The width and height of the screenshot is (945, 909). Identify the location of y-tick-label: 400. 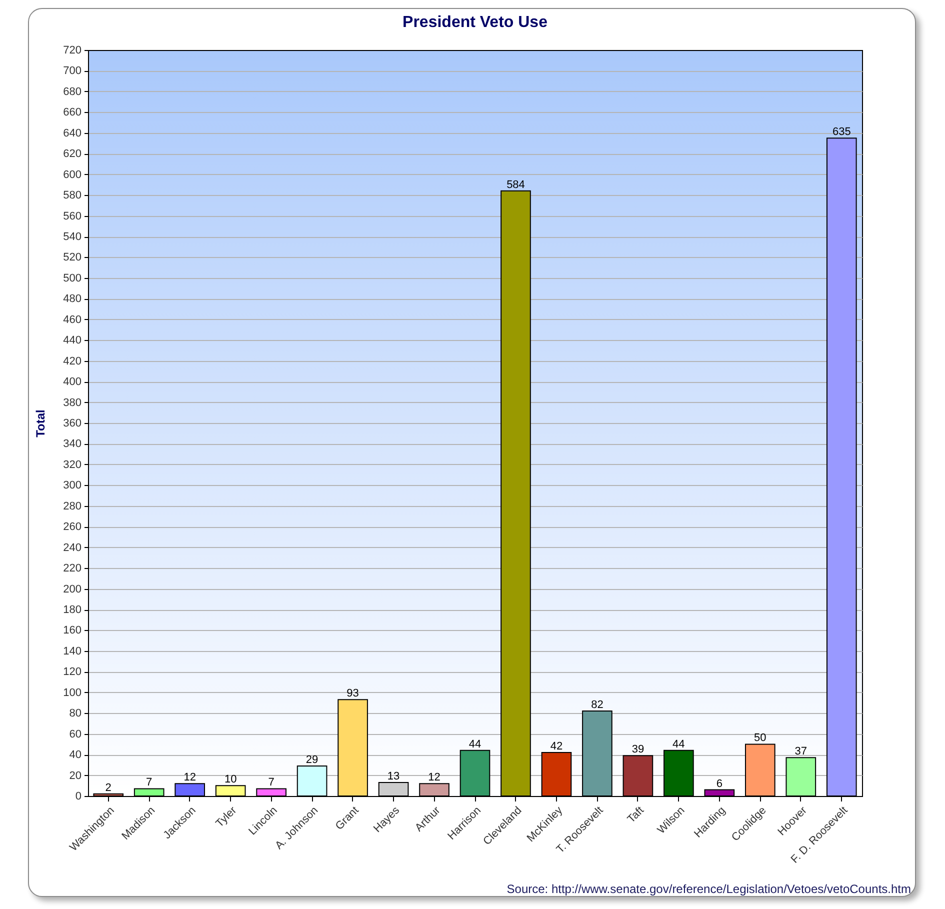
(72, 382).